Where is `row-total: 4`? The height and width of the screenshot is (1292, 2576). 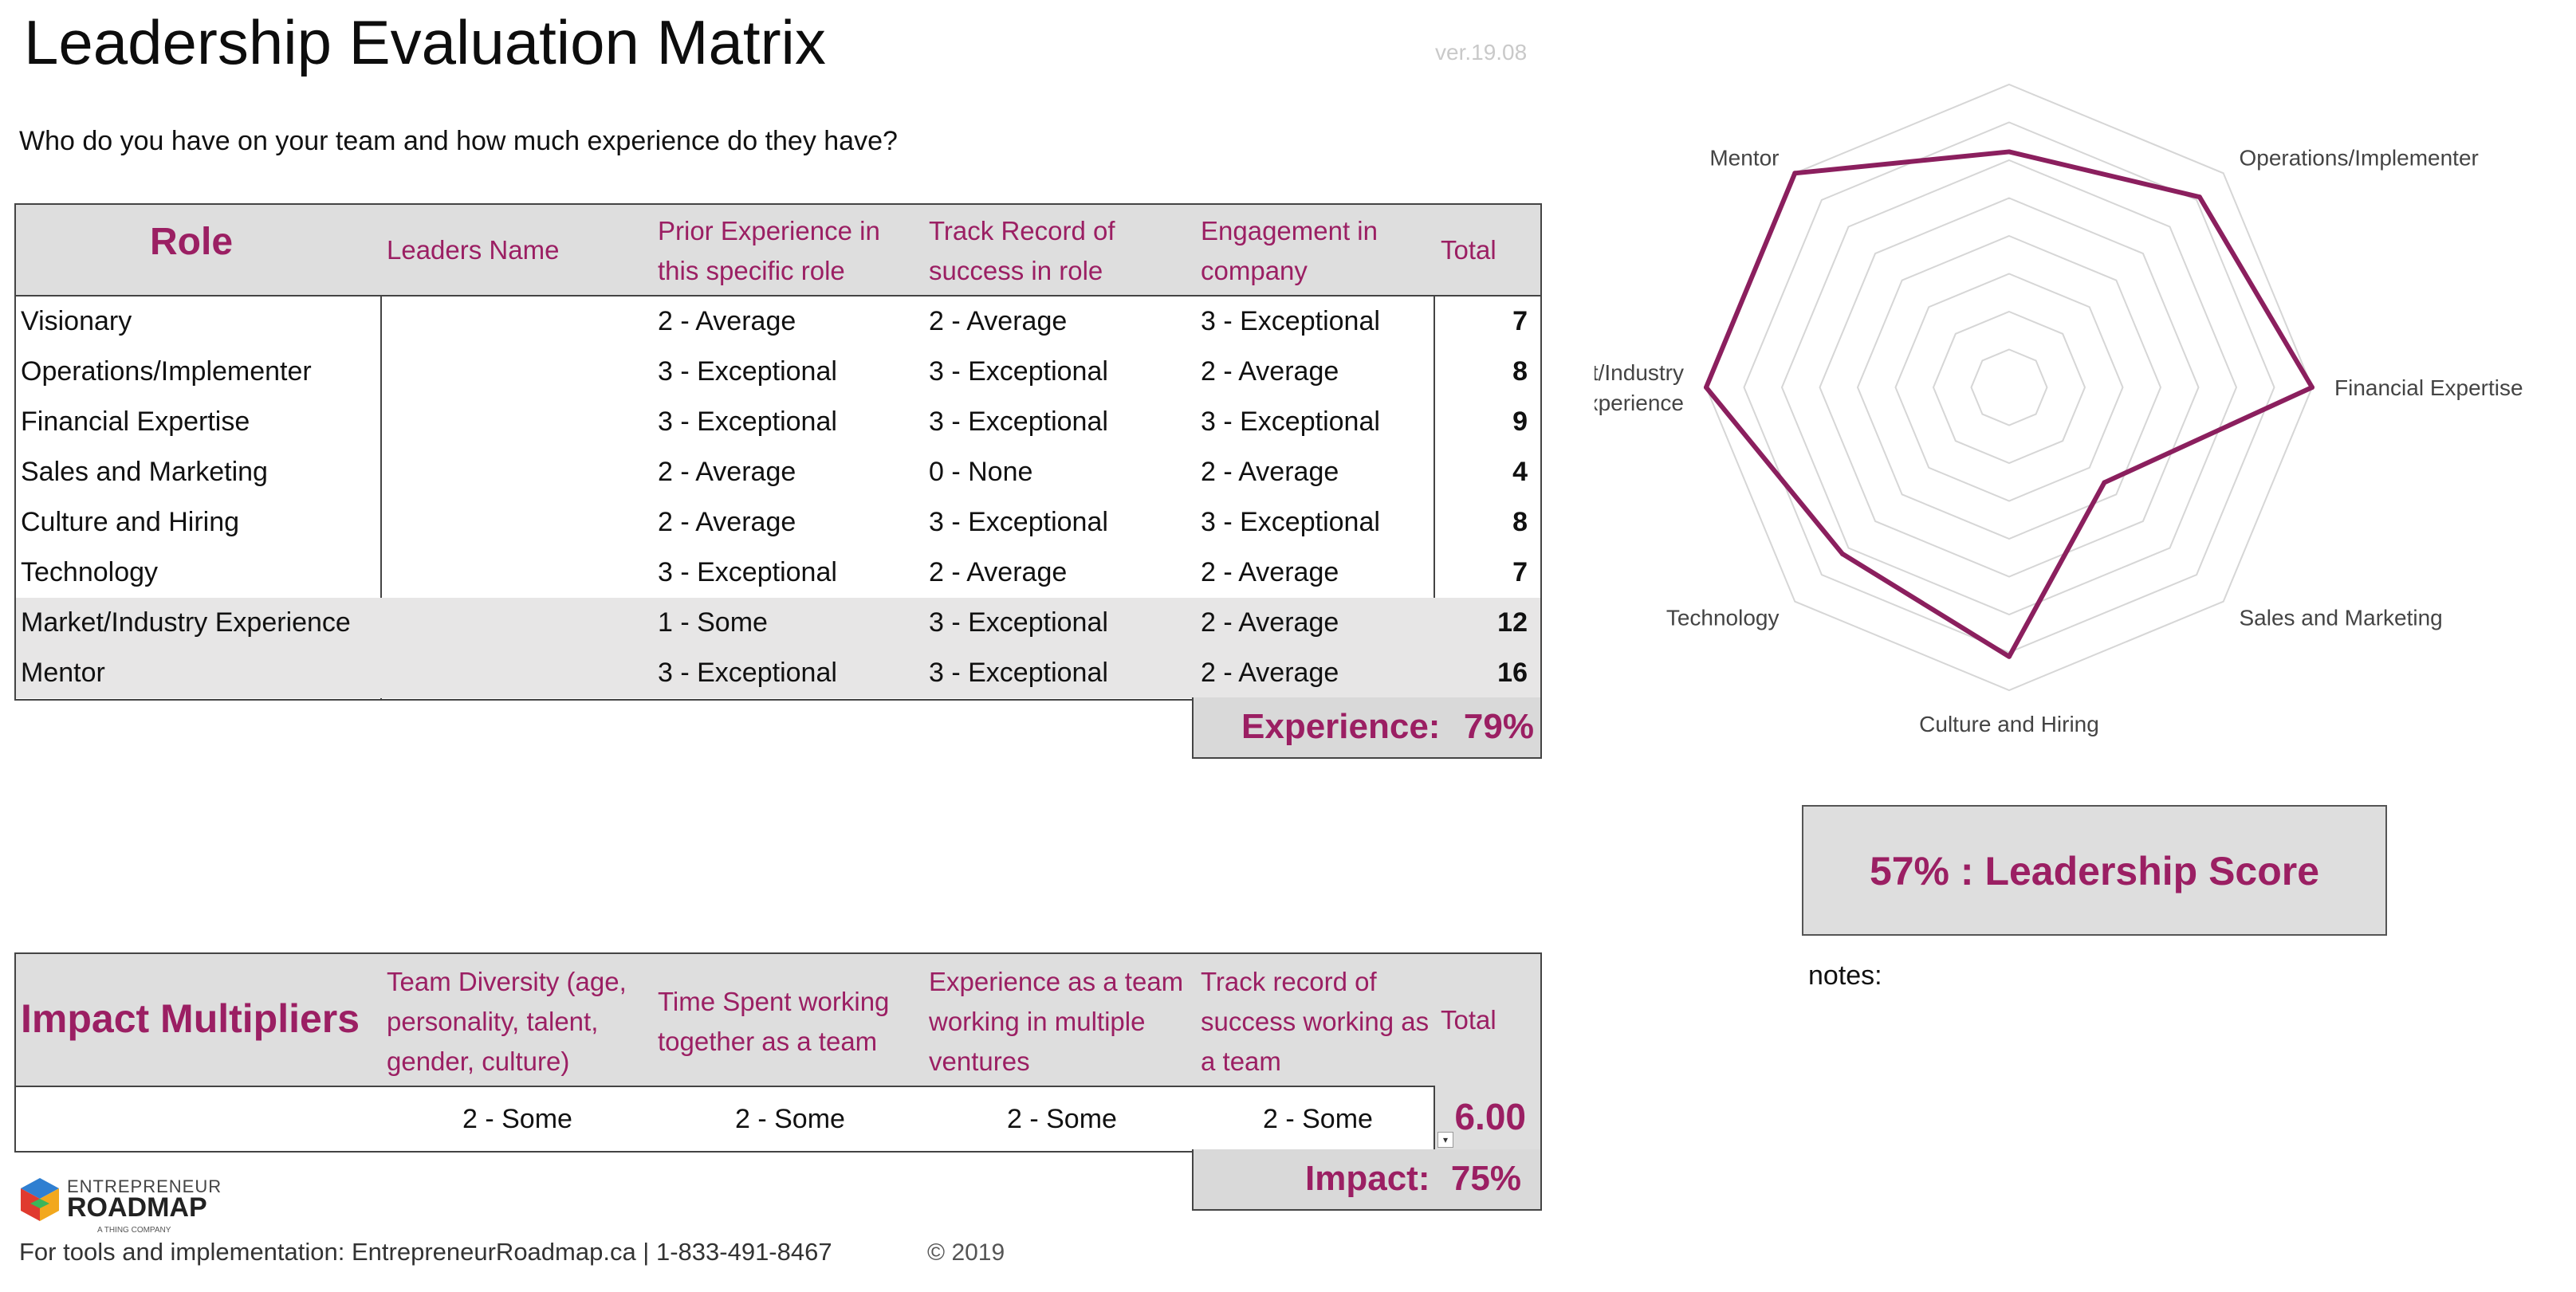 row-total: 4 is located at coordinates (1520, 472).